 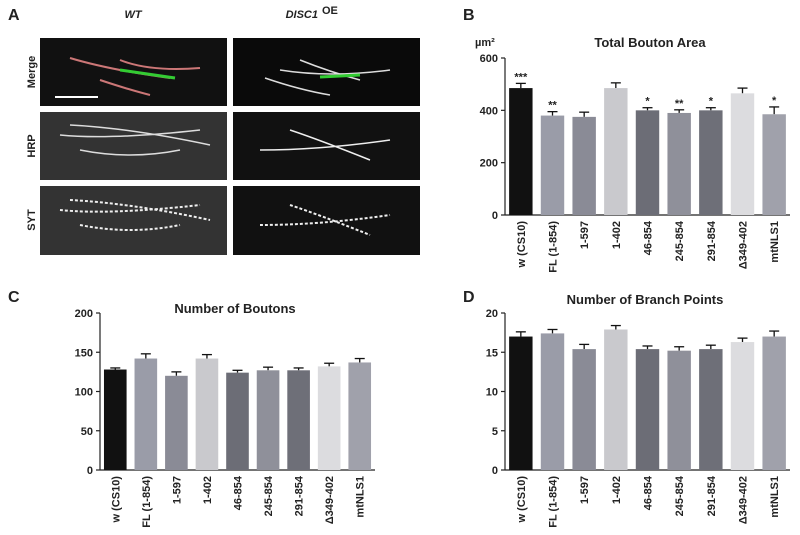 I want to click on y-tick-label: 15, so click(x=492, y=353).